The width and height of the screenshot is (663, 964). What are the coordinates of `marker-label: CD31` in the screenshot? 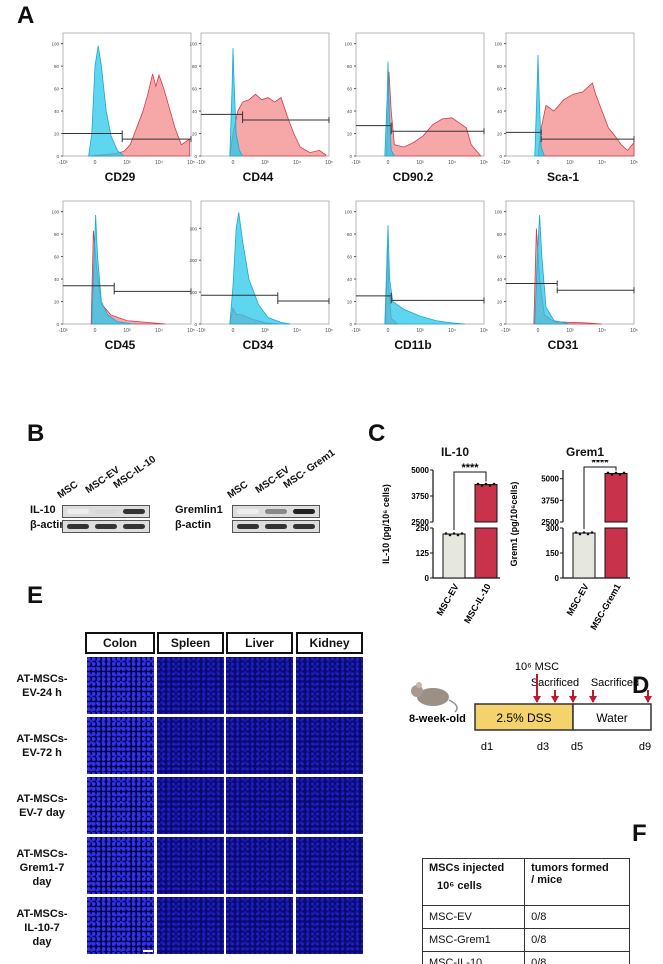 It's located at (563, 345).